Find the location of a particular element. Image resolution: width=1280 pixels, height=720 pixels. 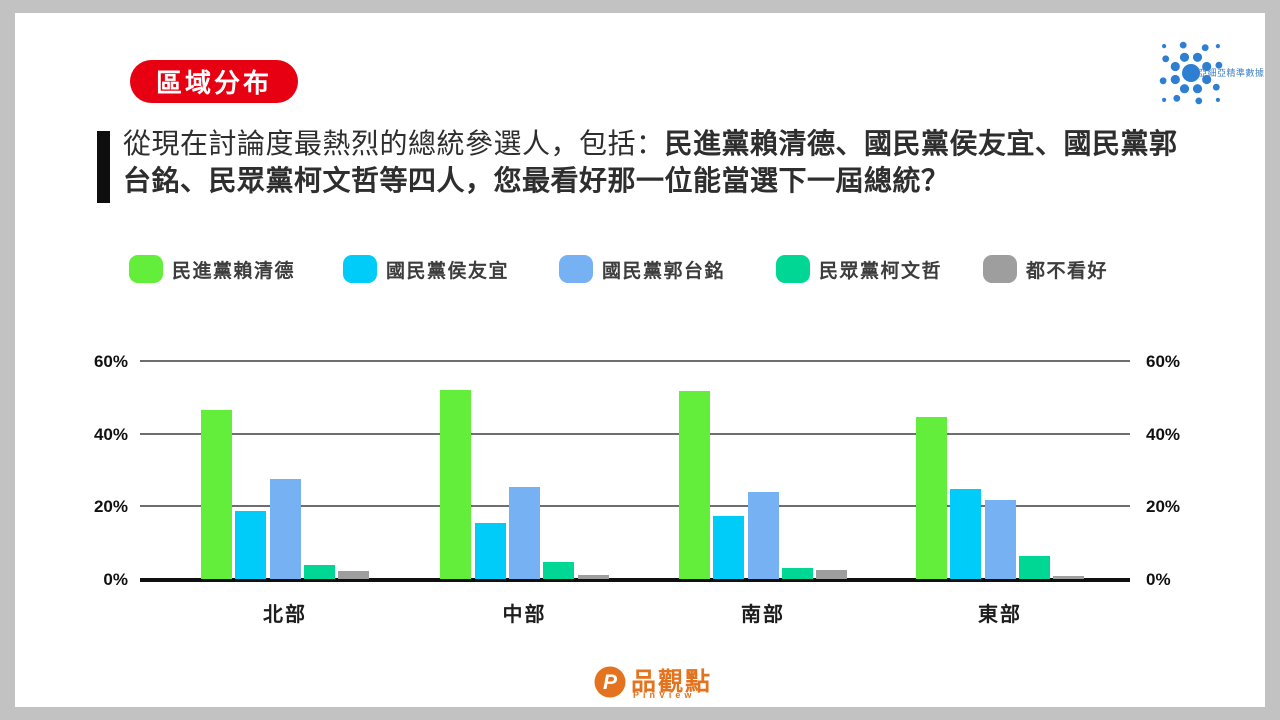

legend-label: 民進黨賴清德 is located at coordinates (234, 271).